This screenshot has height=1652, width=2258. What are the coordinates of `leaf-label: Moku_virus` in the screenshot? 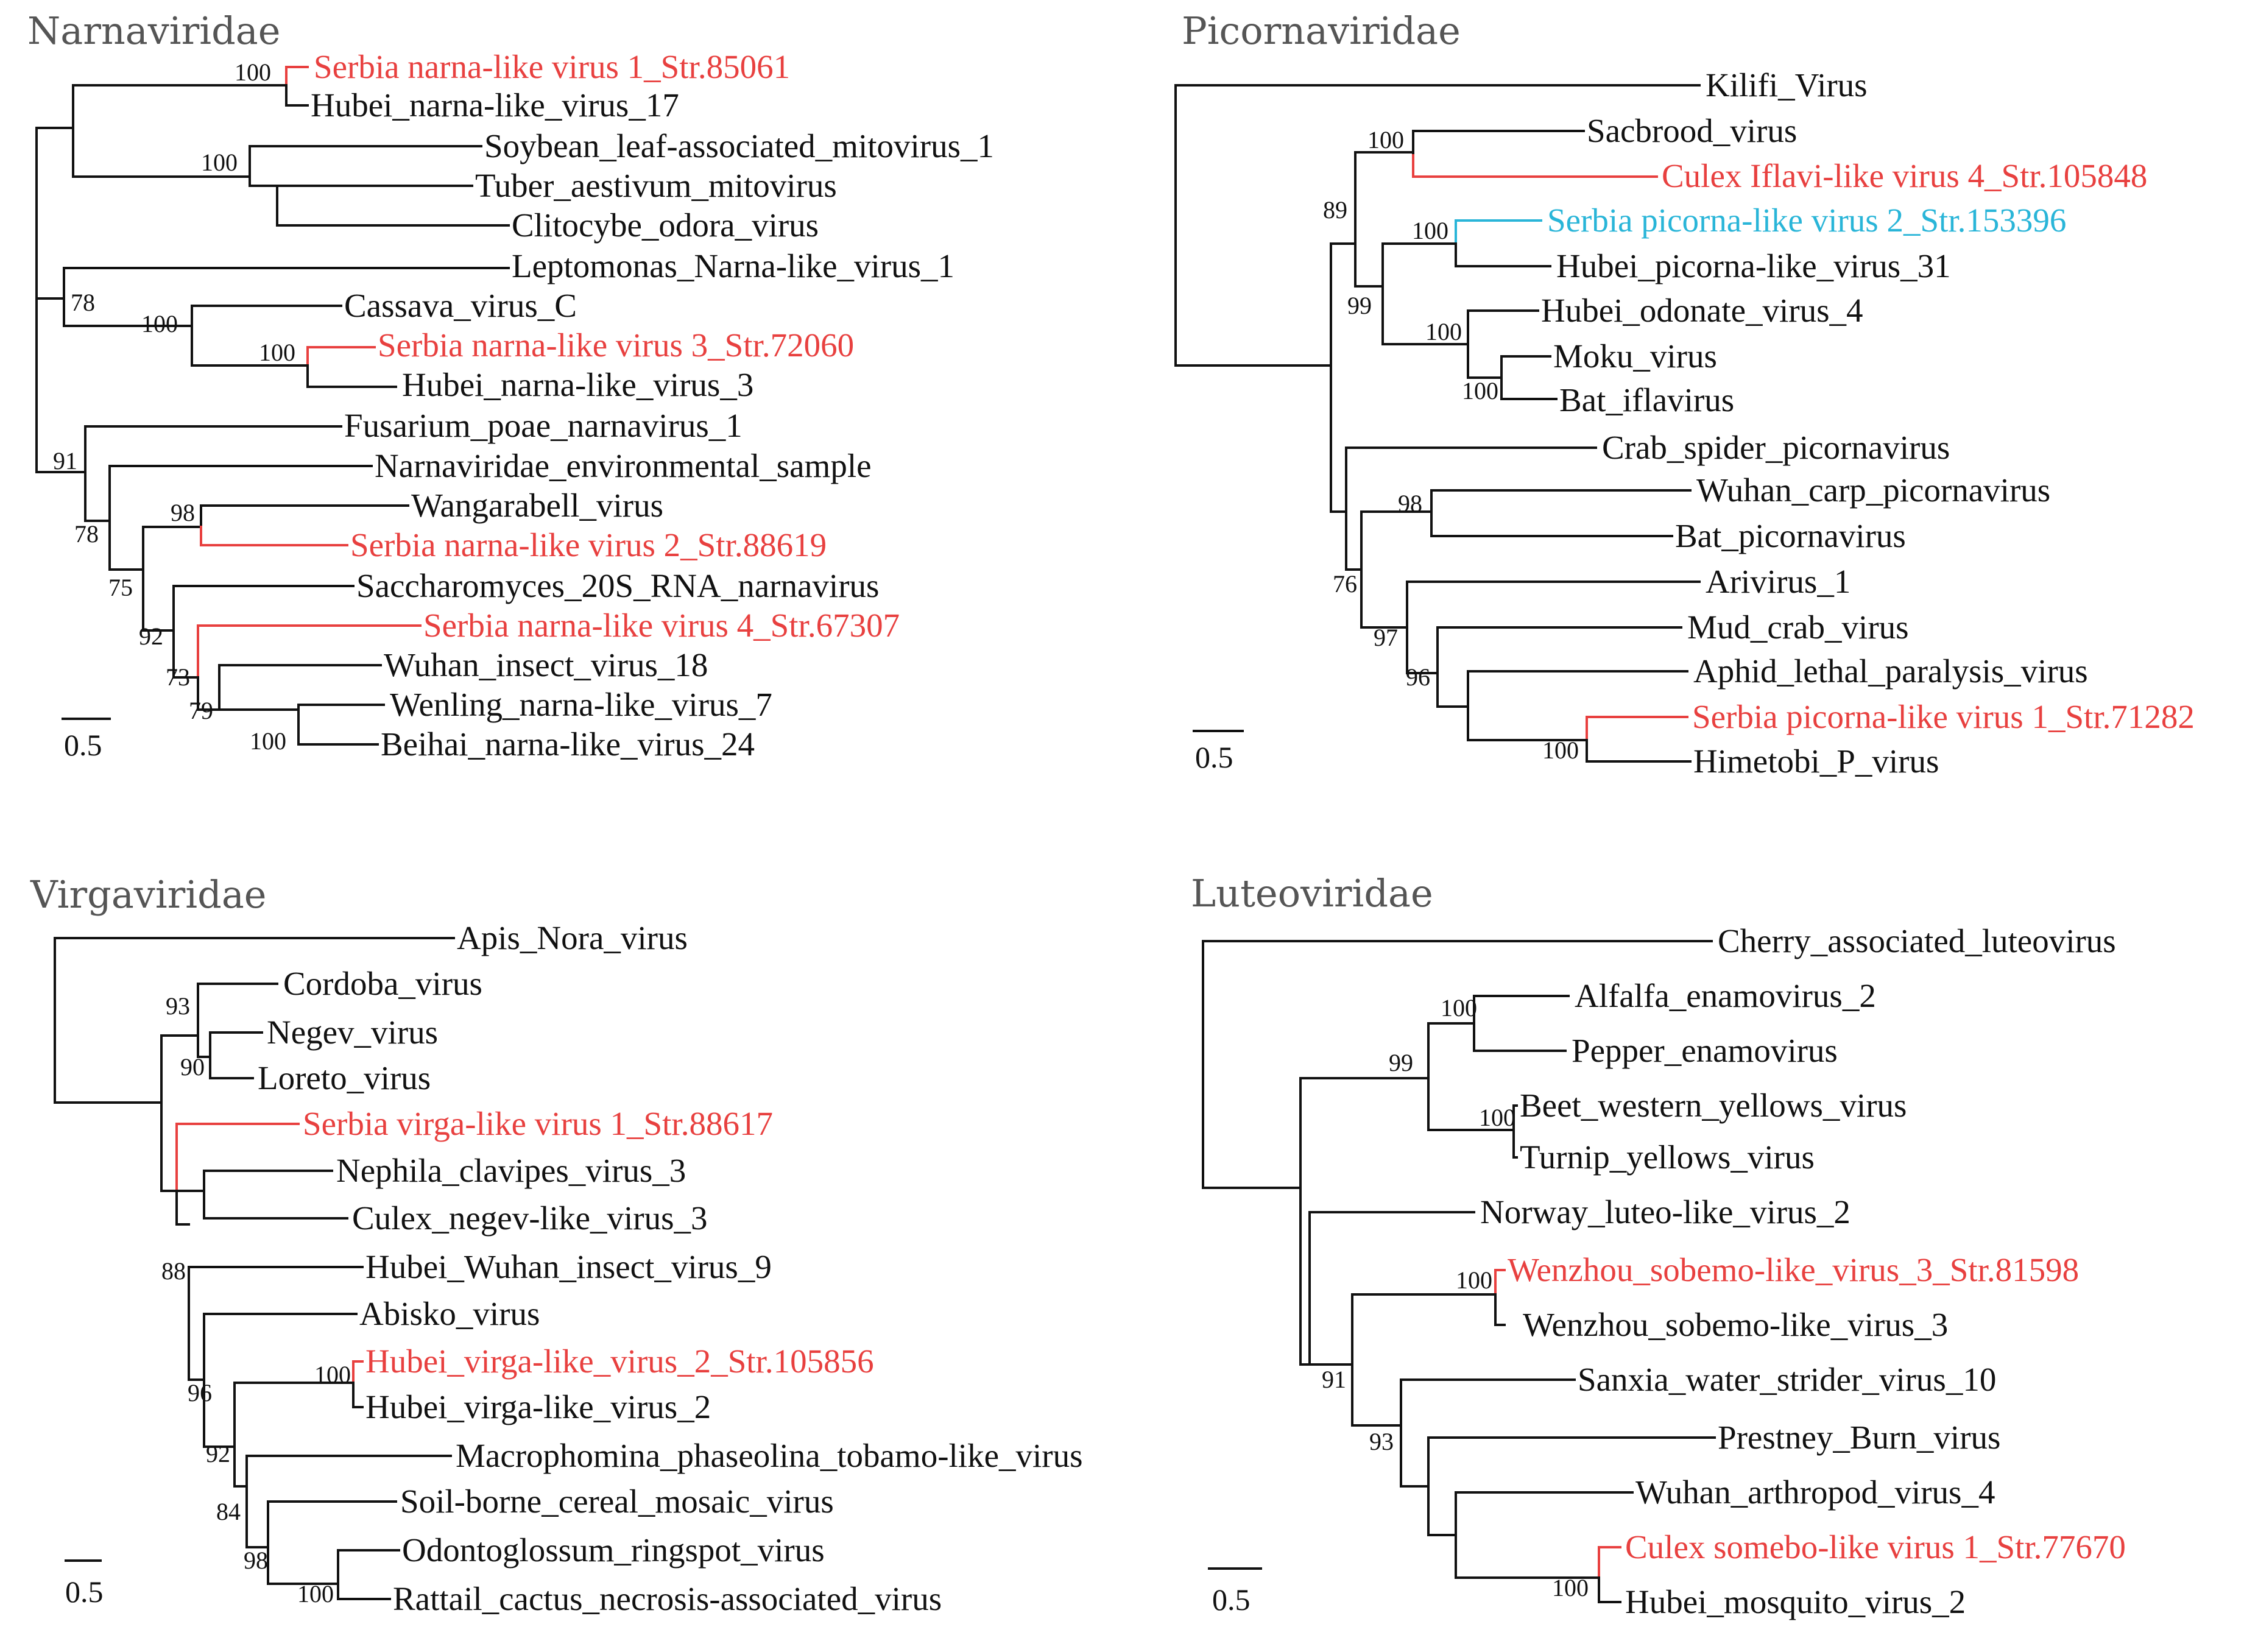 It's located at (1635, 356).